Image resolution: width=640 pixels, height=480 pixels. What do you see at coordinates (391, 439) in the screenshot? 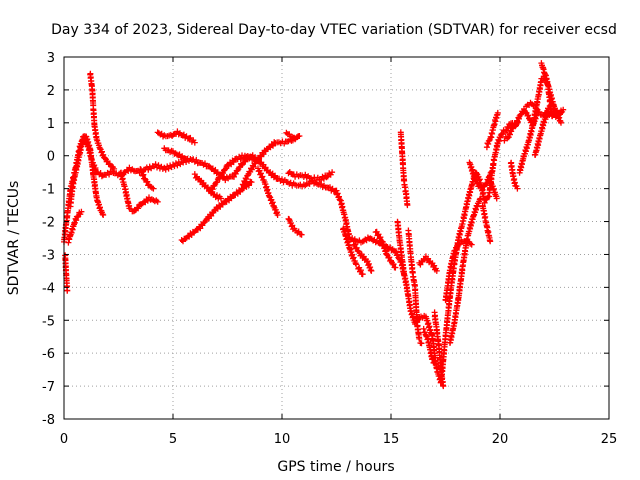
I see `x-tick-label: 15` at bounding box center [391, 439].